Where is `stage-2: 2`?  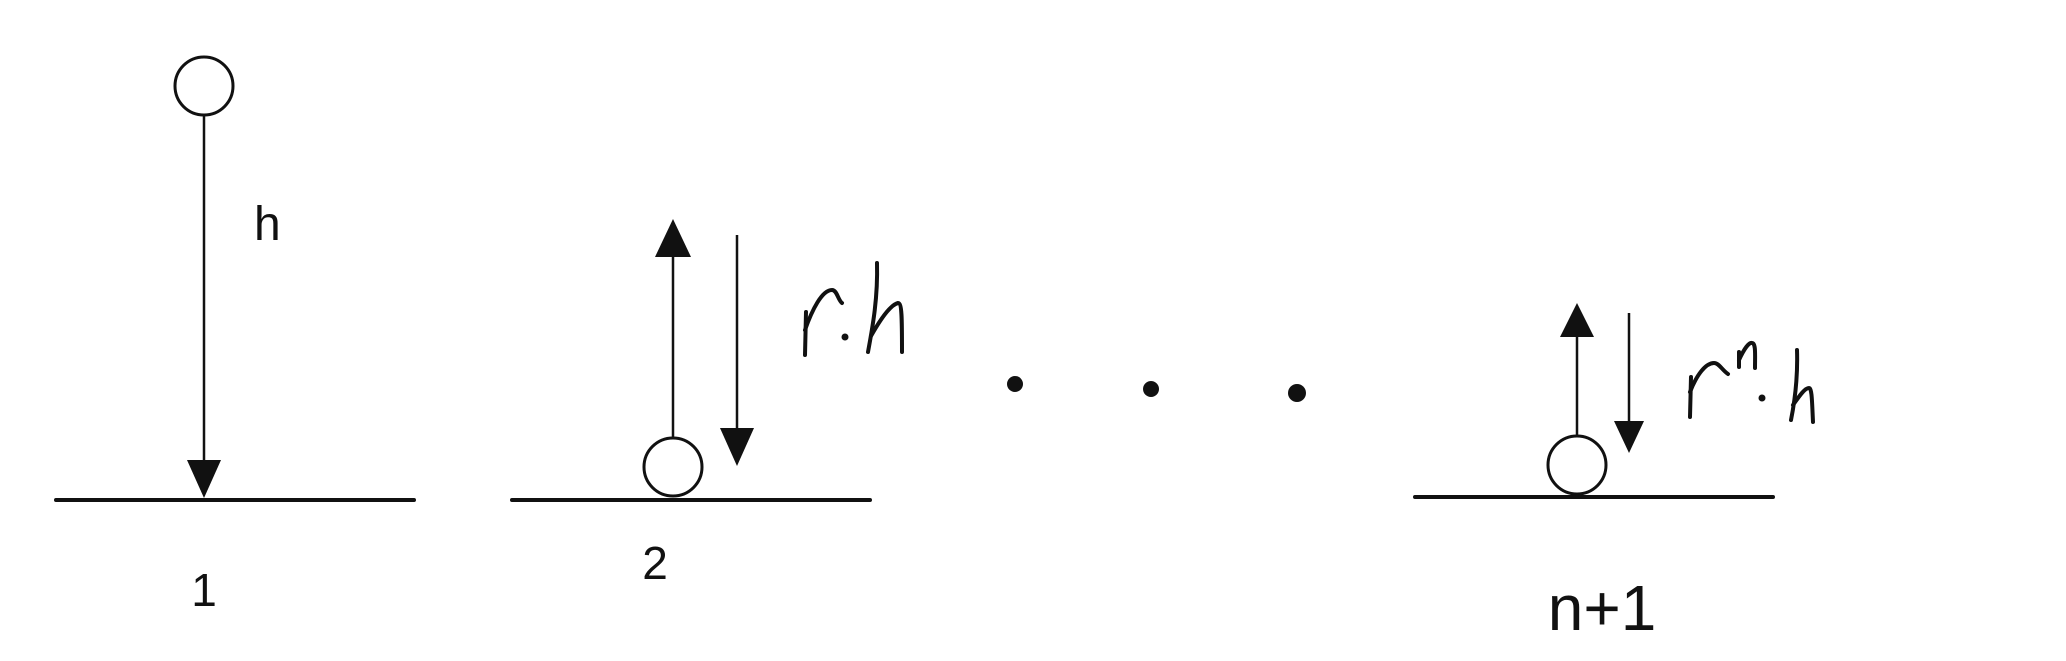 stage-2: 2 is located at coordinates (707, 404).